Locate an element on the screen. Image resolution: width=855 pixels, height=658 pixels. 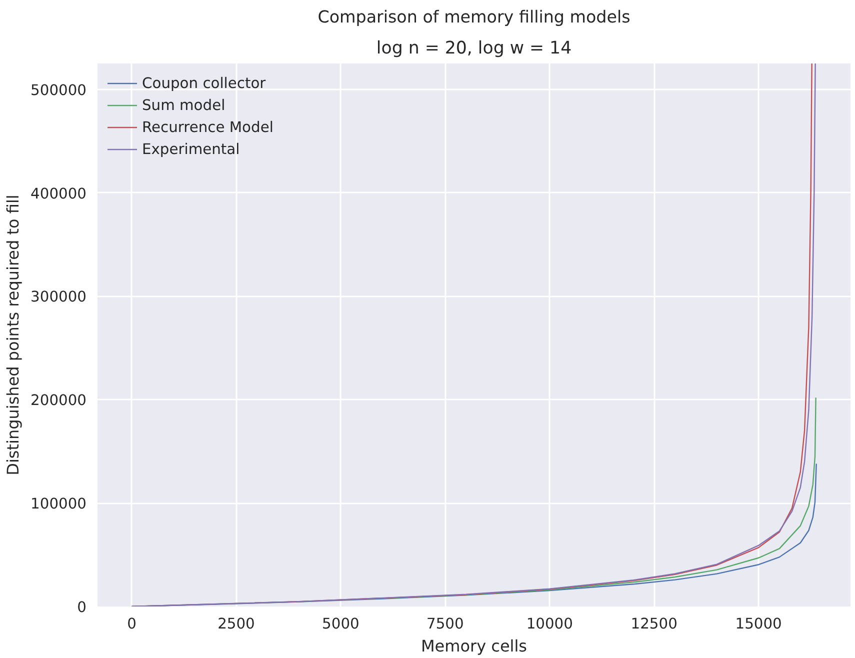
x-tick-label: 15000 is located at coordinates (758, 624).